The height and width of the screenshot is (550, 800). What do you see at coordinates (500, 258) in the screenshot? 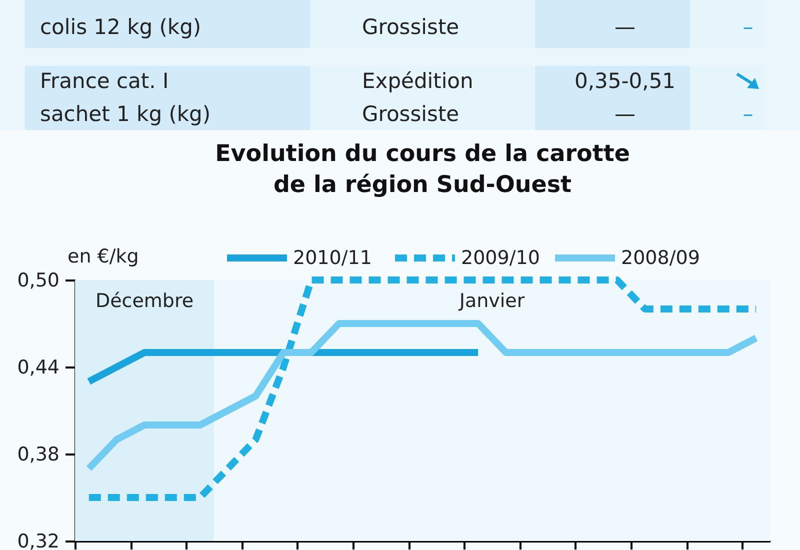
I see `legend-label: 2009/10` at bounding box center [500, 258].